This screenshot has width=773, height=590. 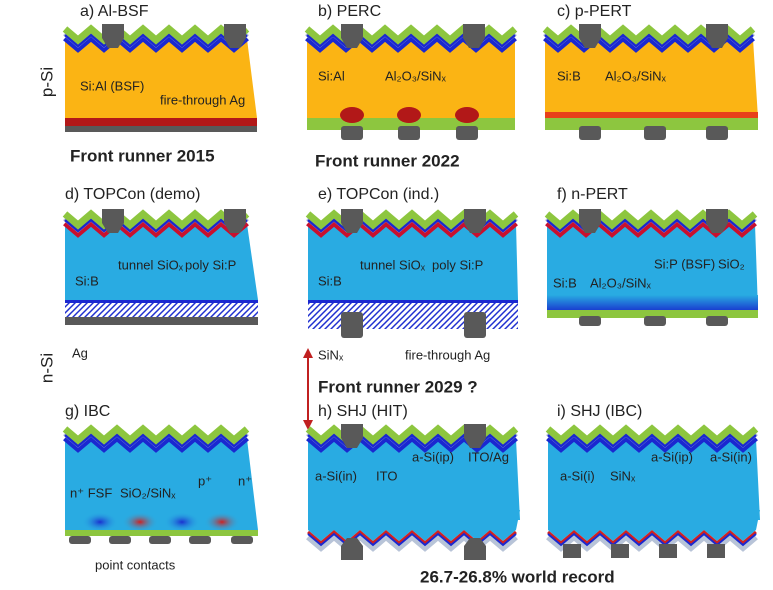 I want to click on poly-si, so click(x=161, y=310).